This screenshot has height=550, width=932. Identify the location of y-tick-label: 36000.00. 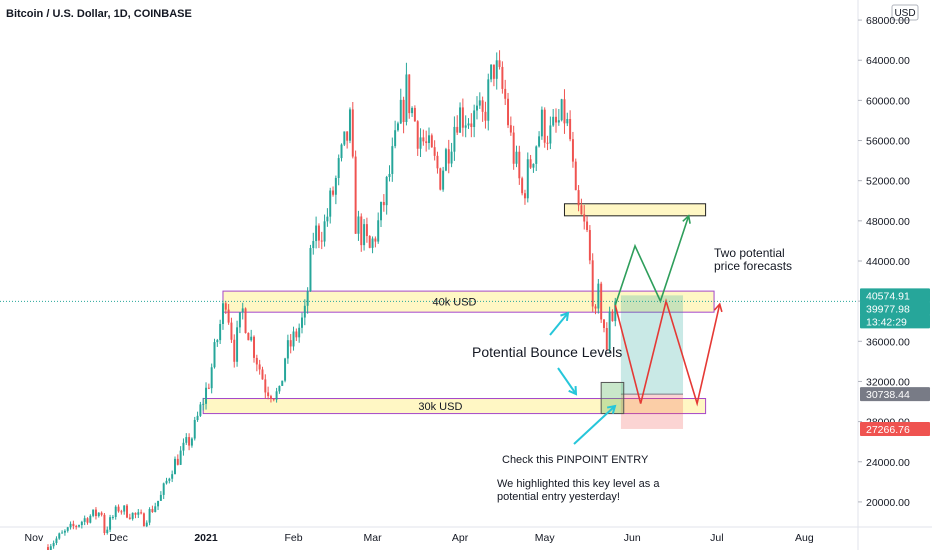
(888, 342).